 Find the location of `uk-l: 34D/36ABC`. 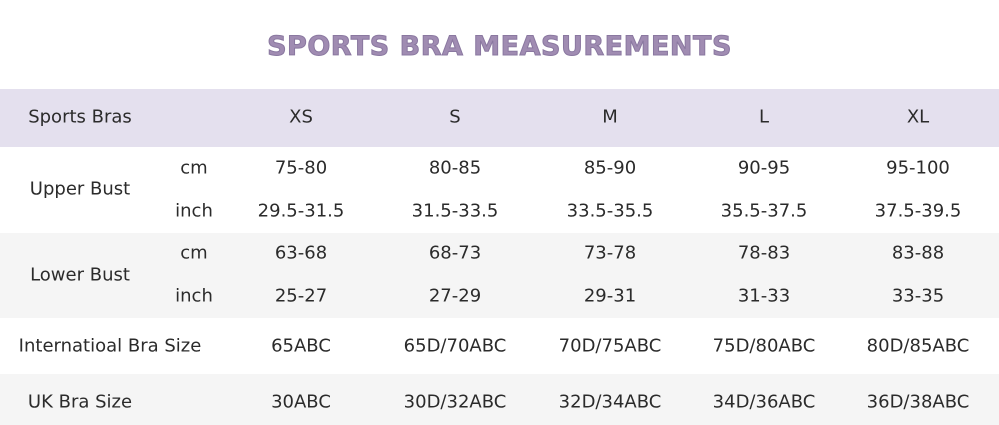

uk-l: 34D/36ABC is located at coordinates (764, 402).